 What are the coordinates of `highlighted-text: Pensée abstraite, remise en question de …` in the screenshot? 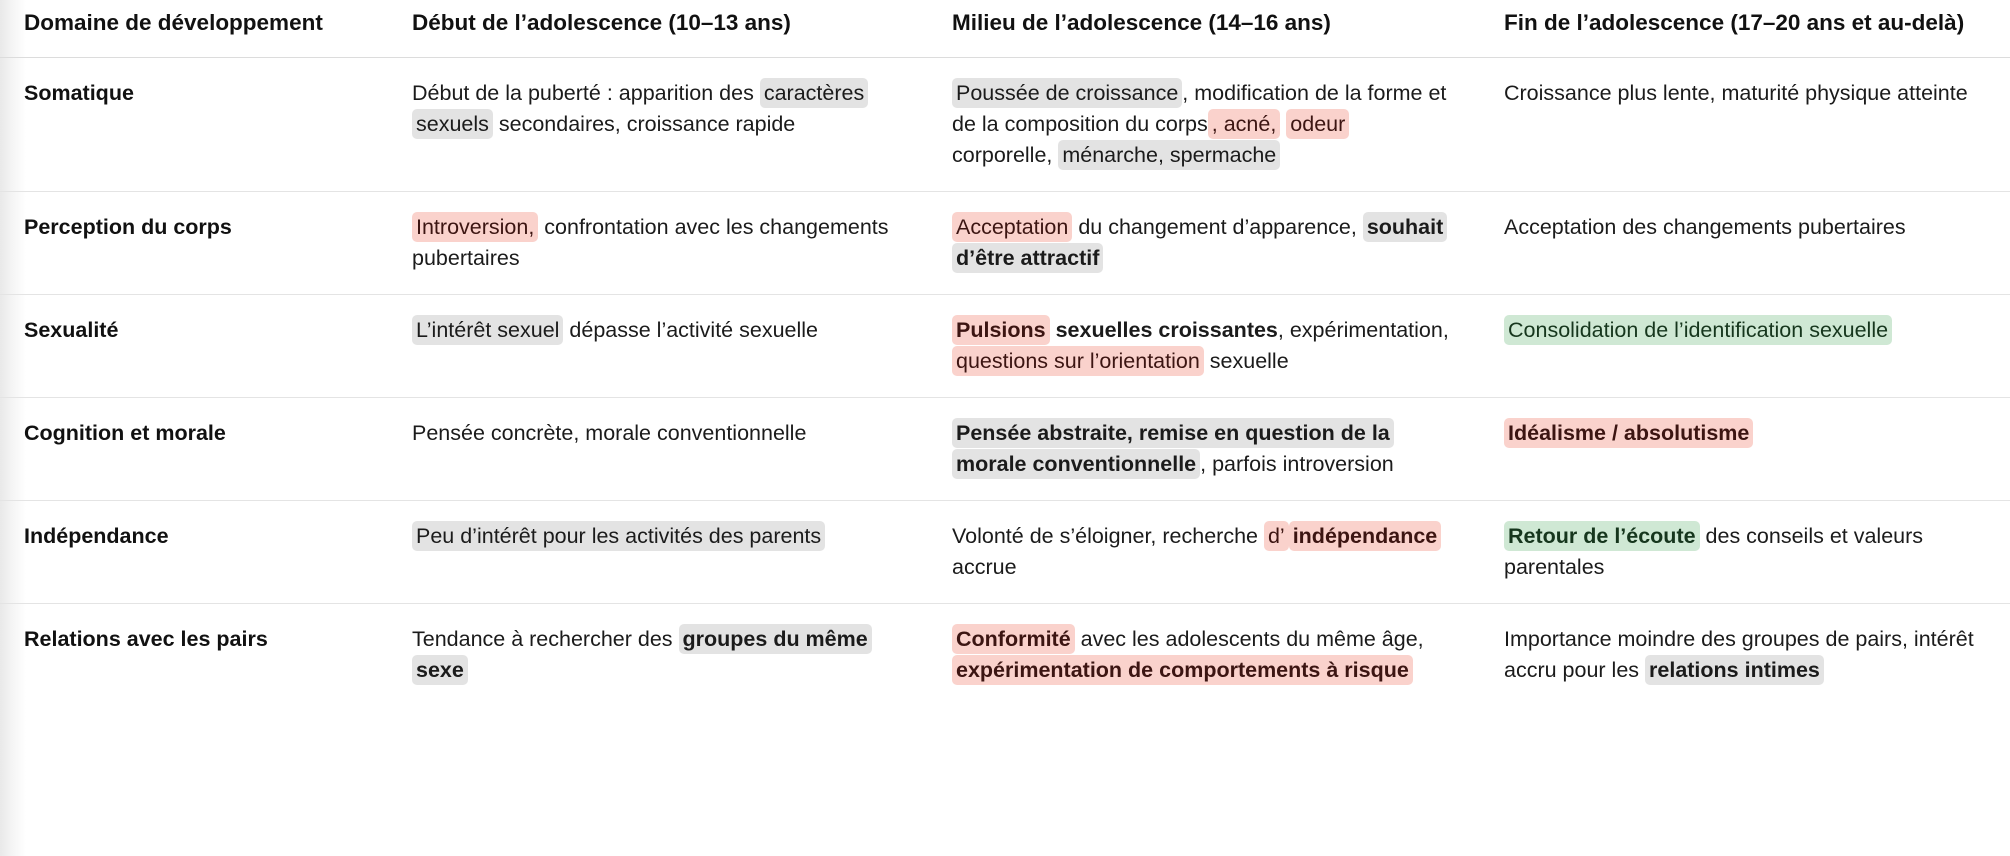 It's located at (1173, 449).